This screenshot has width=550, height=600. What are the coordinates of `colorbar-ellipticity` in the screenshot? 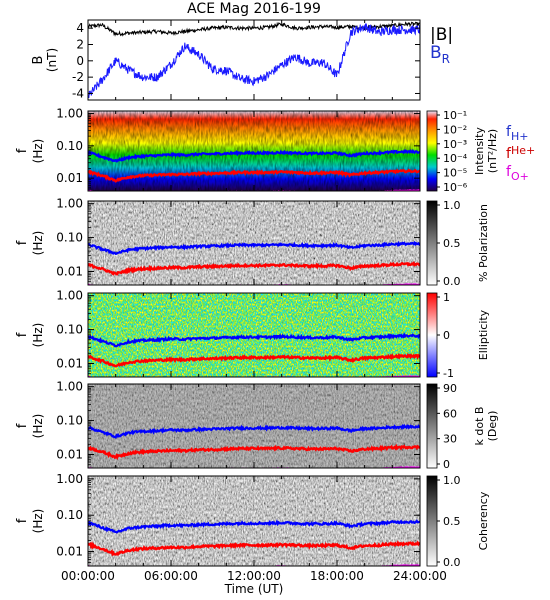 It's located at (432, 335).